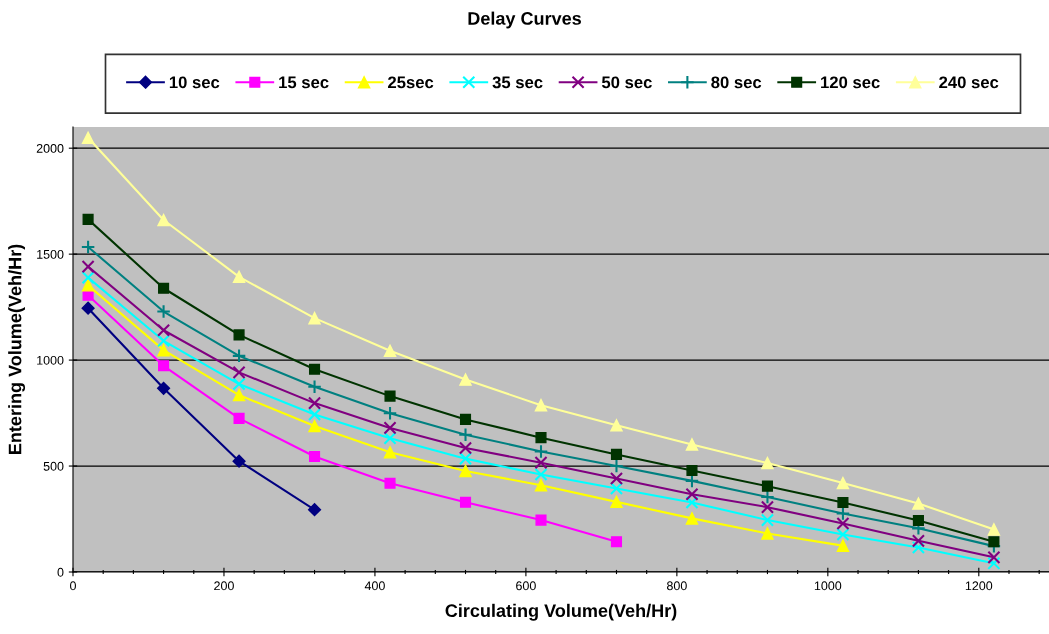 Image resolution: width=1049 pixels, height=634 pixels. I want to click on y-axis-title: Entering Volume(Veh/Hr), so click(17, 349).